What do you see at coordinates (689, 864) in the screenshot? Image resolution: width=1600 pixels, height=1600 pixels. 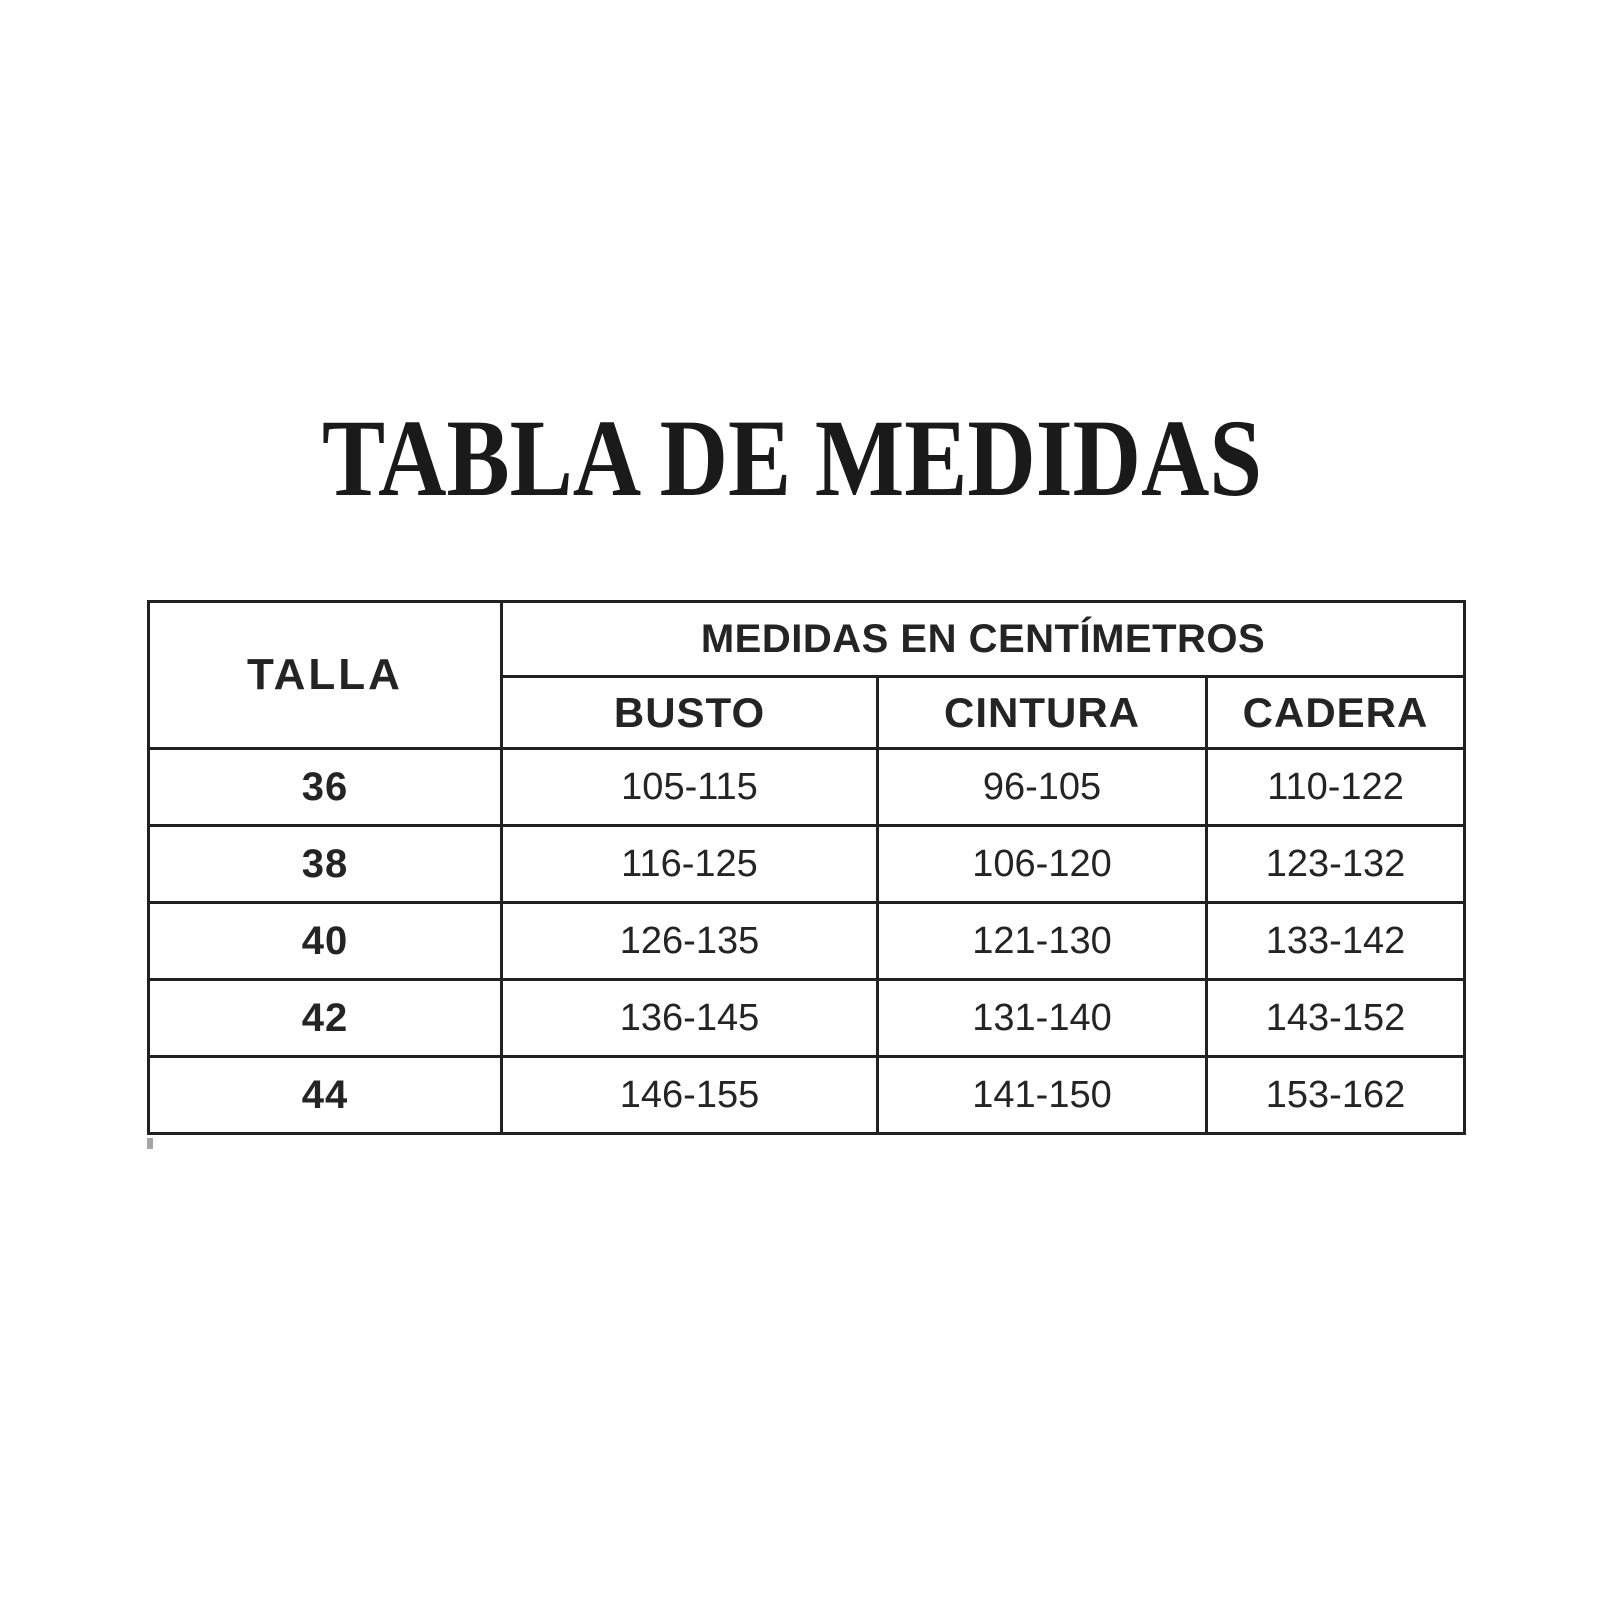 I see `busto-value: 116-125` at bounding box center [689, 864].